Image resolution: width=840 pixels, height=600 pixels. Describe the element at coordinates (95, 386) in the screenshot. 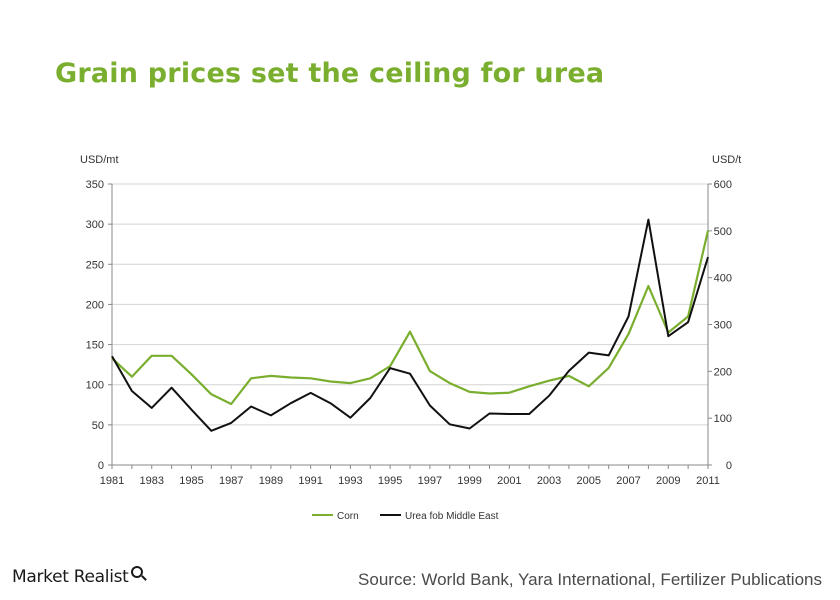

I see `left-tick-label: 100` at that location.